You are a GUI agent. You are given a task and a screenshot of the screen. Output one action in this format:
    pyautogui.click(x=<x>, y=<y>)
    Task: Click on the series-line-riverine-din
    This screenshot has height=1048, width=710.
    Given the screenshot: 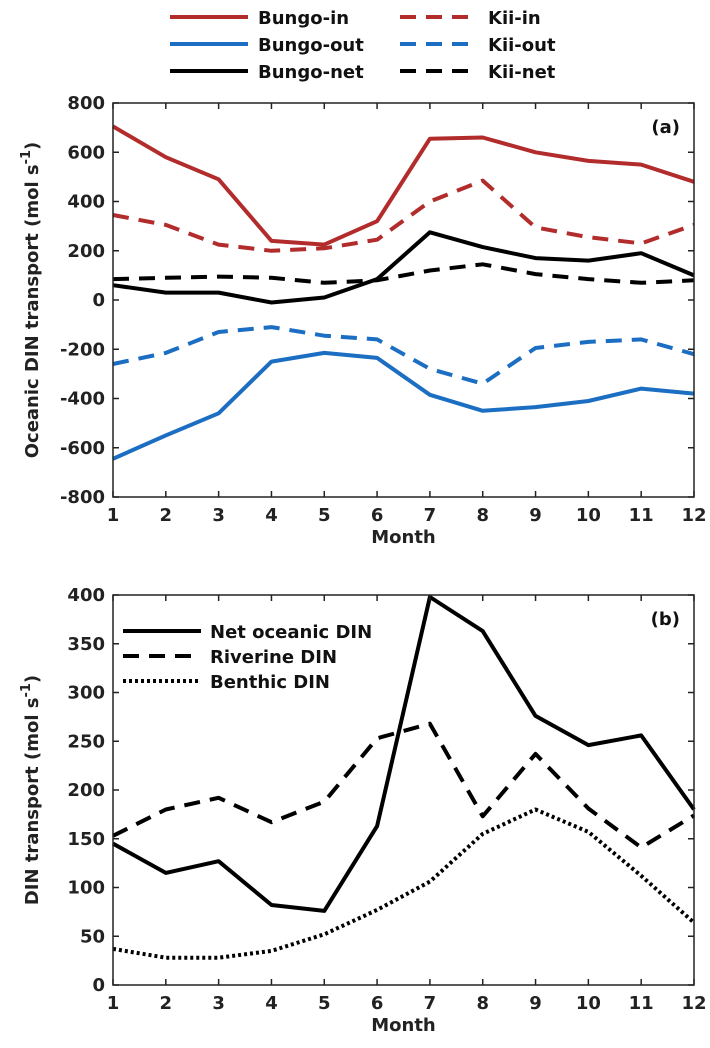 What is the action you would take?
    pyautogui.click(x=404, y=785)
    